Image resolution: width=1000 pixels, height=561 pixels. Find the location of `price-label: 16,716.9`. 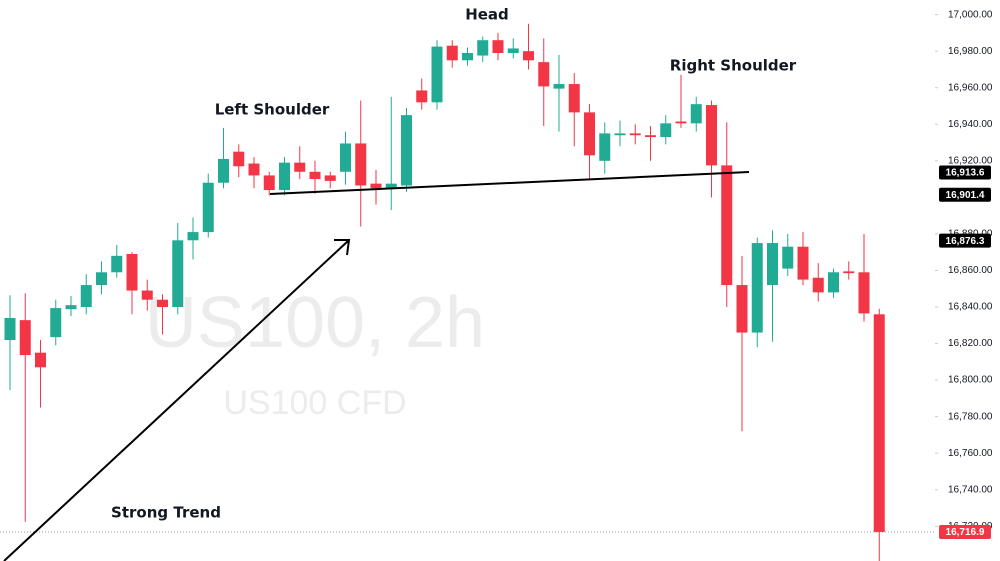

price-label: 16,716.9 is located at coordinates (965, 532).